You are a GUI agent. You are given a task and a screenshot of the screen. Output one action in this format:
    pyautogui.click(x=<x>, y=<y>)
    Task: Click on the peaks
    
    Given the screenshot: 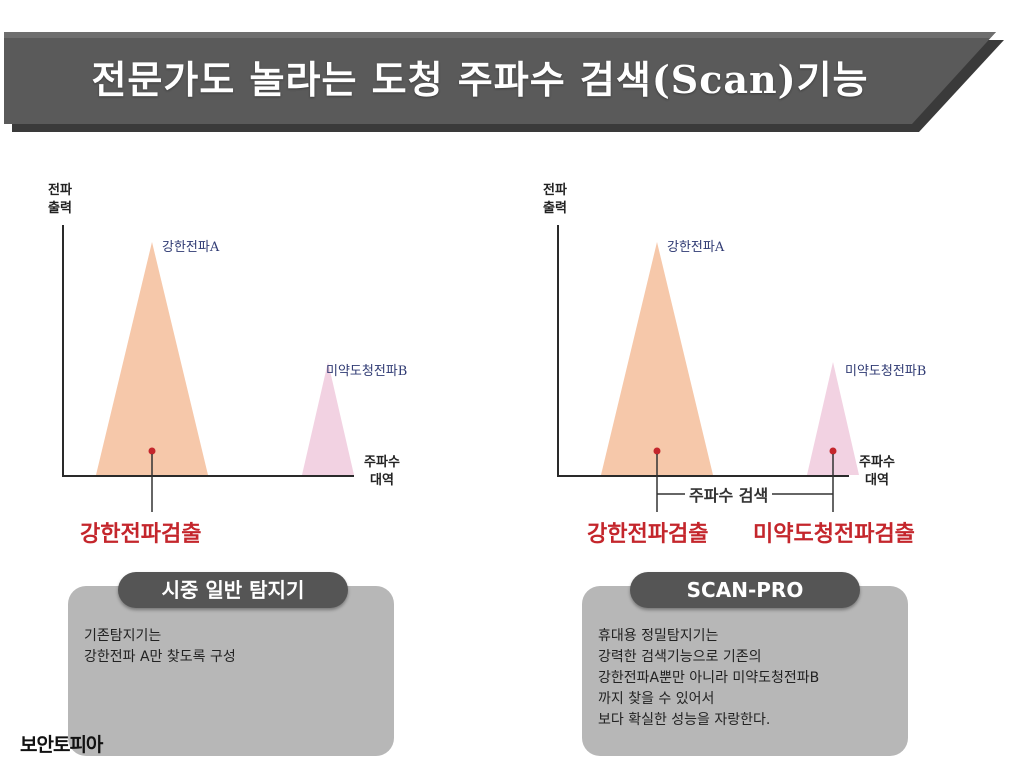 What is the action you would take?
    pyautogui.click(x=225, y=377)
    